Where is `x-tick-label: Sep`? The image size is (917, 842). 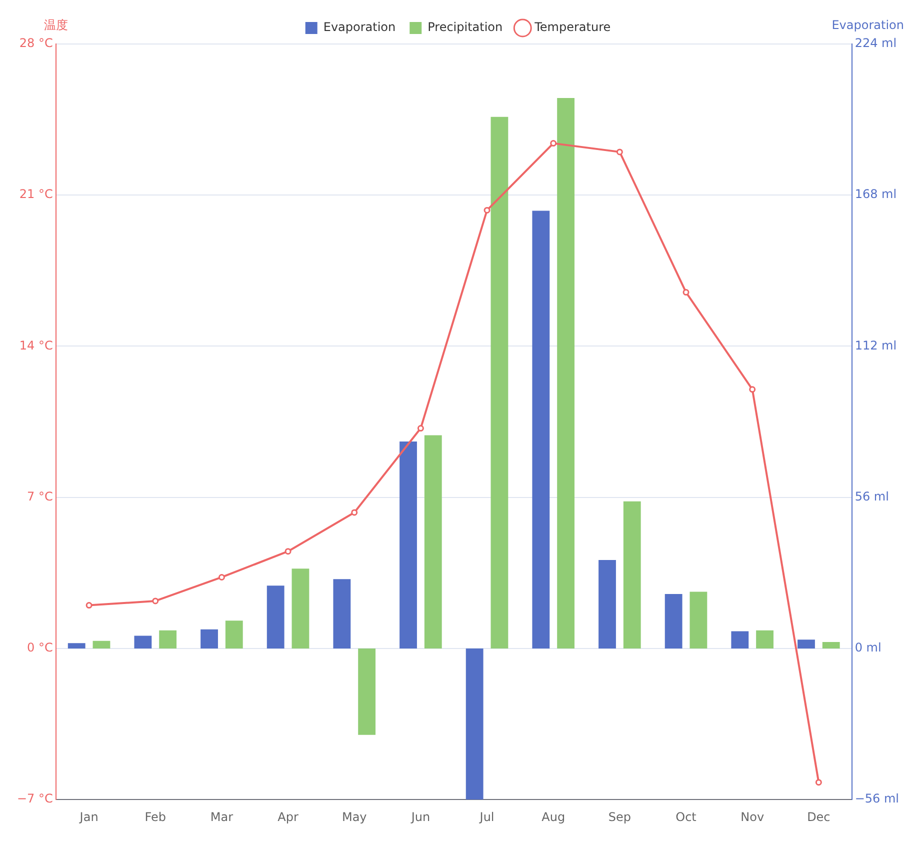
x-tick-label: Sep is located at coordinates (619, 817).